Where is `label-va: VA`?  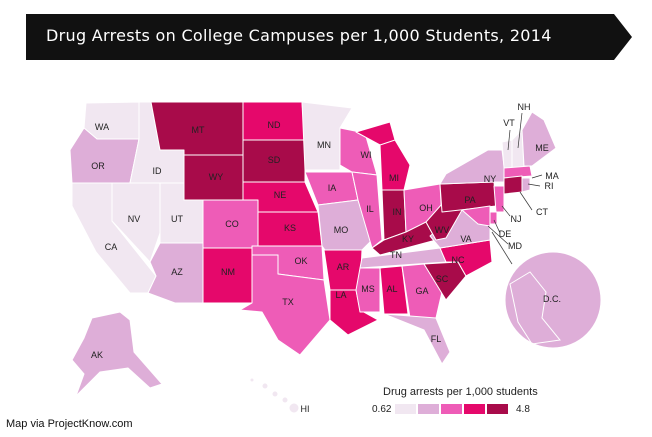 label-va: VA is located at coordinates (465, 239).